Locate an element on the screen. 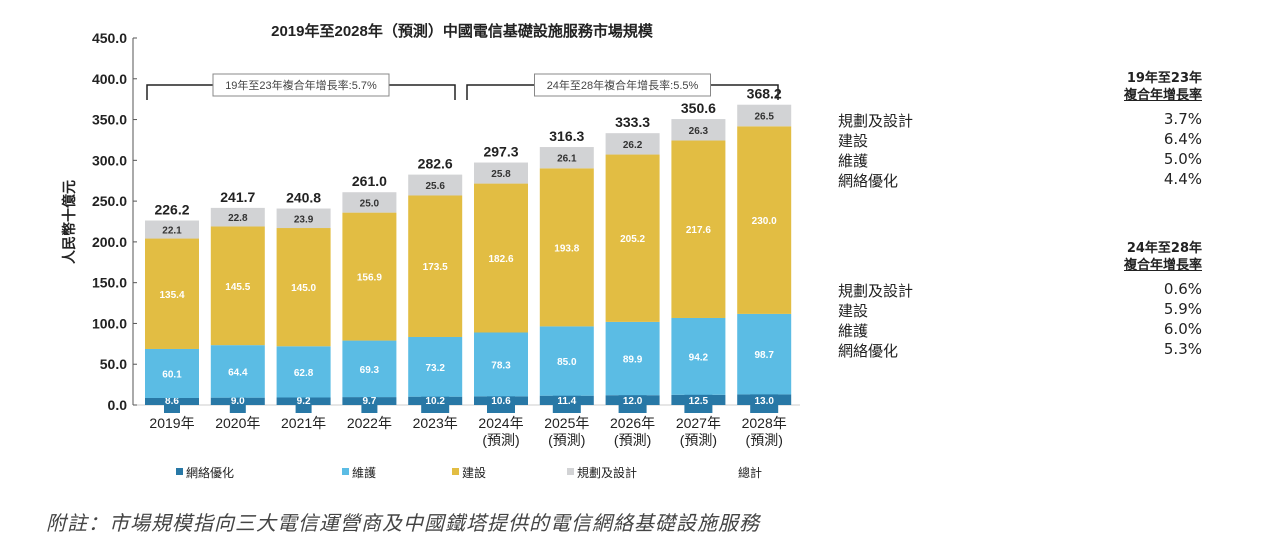 This screenshot has width=1268, height=547. data-label: 9.0 is located at coordinates (238, 401).